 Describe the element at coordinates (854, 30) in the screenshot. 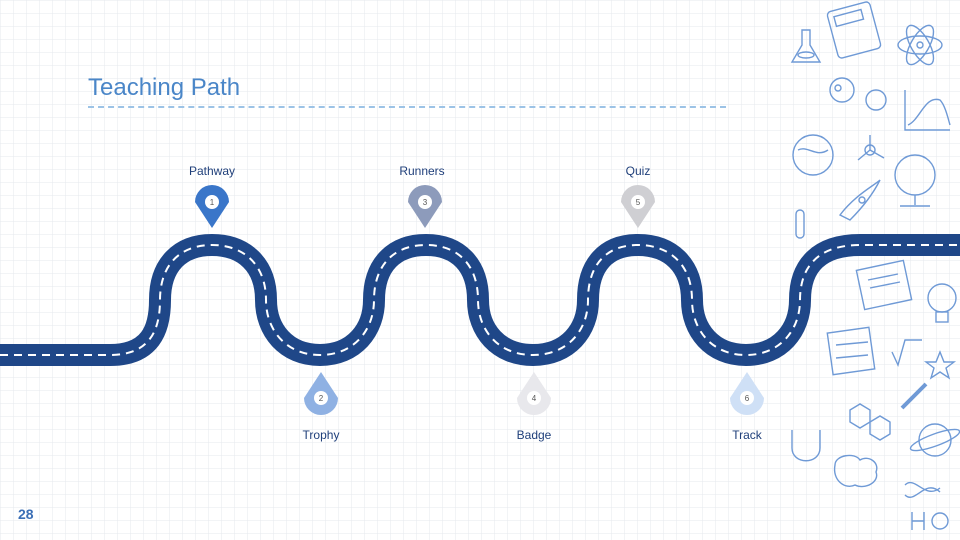

I see `calculator-icon` at that location.